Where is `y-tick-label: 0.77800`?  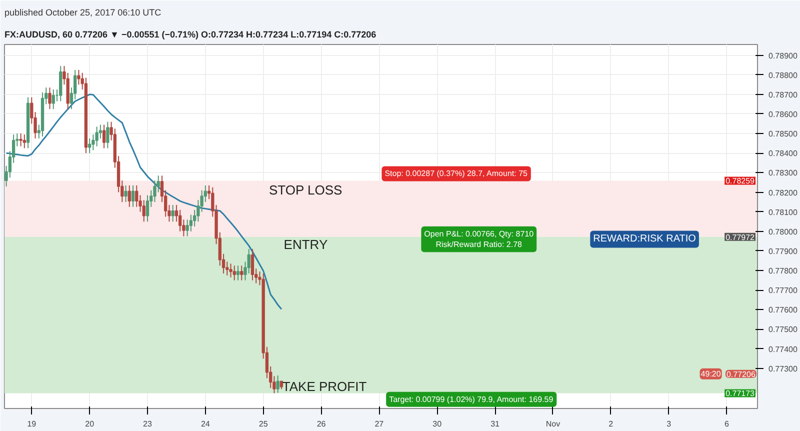
y-tick-label: 0.77800 is located at coordinates (783, 271).